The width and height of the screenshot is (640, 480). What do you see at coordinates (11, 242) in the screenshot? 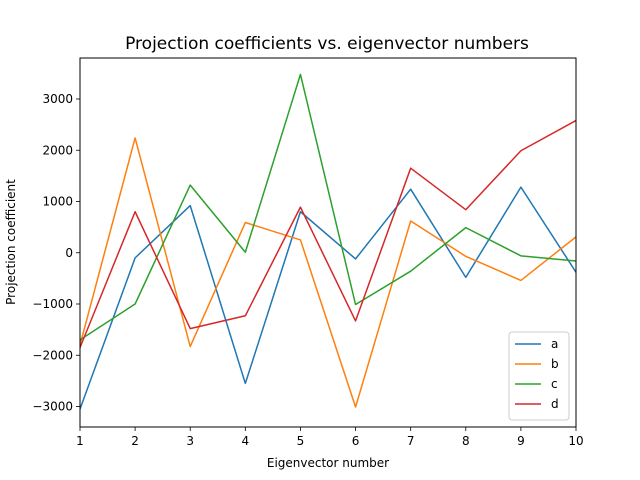
I see `y-axis-label: Projection coefficient` at bounding box center [11, 242].